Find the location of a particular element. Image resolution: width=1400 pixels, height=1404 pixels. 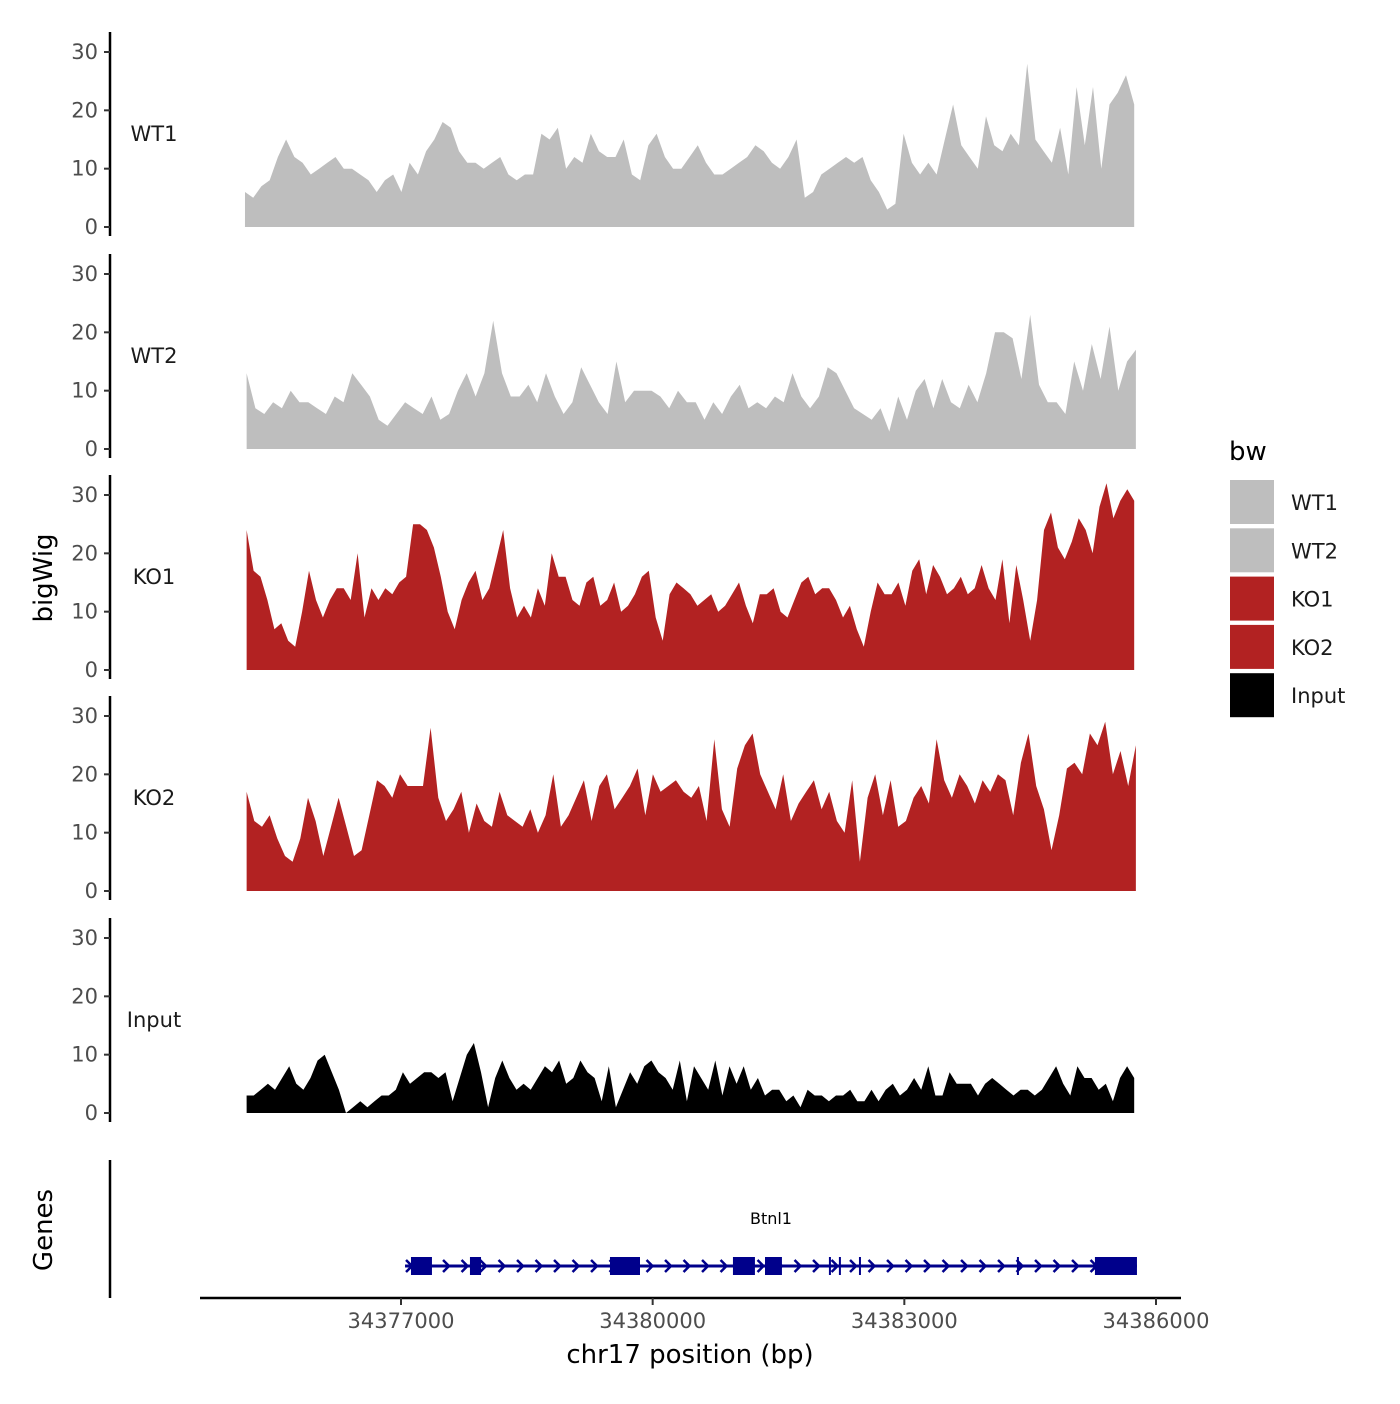

legend-entry-label: WT1 is located at coordinates (1314, 503).